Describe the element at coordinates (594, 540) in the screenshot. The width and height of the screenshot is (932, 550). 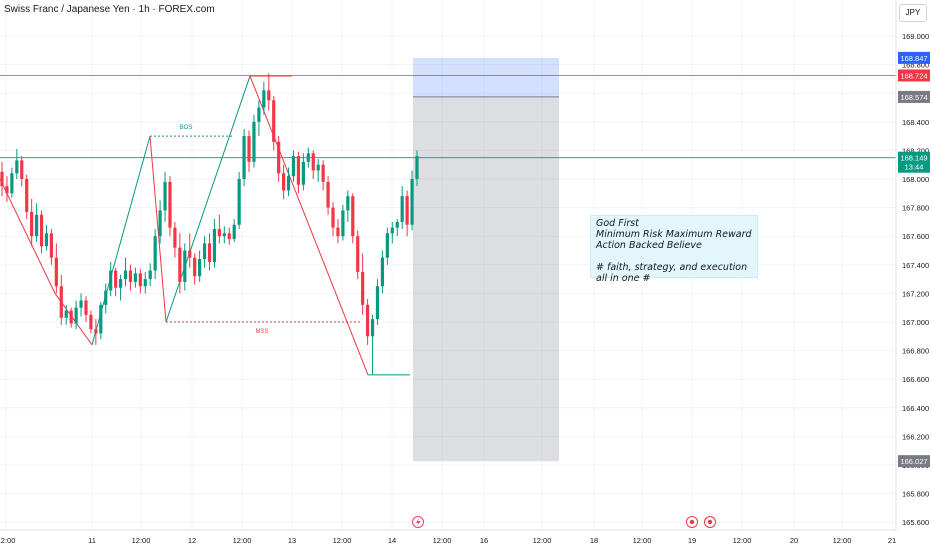
I see `x-tick-label: 18` at that location.